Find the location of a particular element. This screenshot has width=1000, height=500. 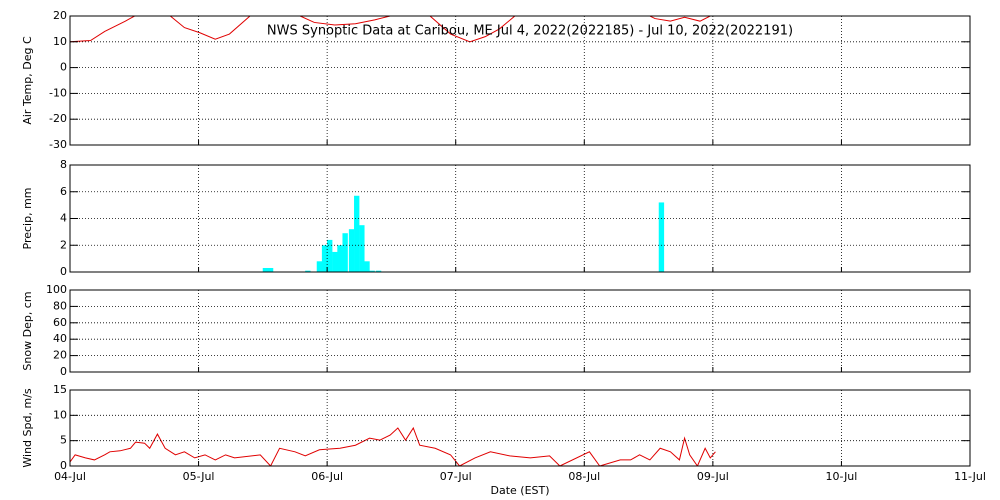

y-tick-label: 60 is located at coordinates (60, 322).